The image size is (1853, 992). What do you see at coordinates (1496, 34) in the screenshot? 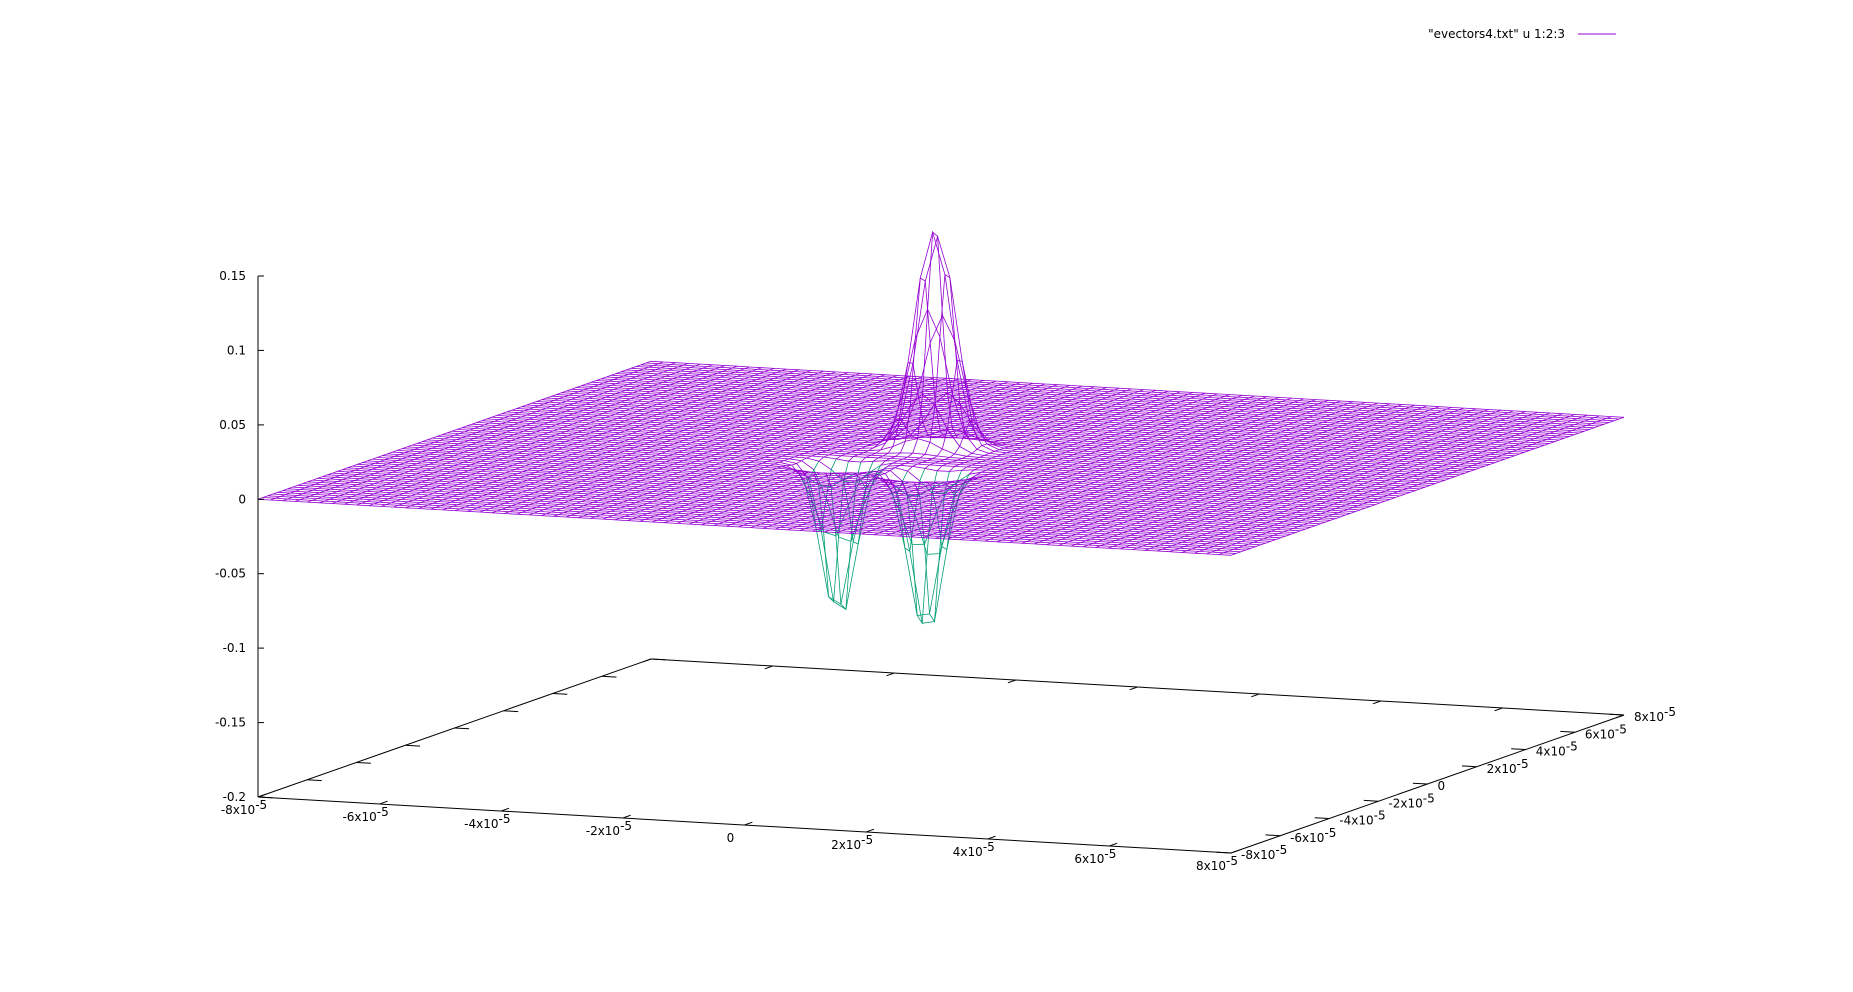
I see `legend-label: "evectors4.txt" u 1:2:3` at bounding box center [1496, 34].